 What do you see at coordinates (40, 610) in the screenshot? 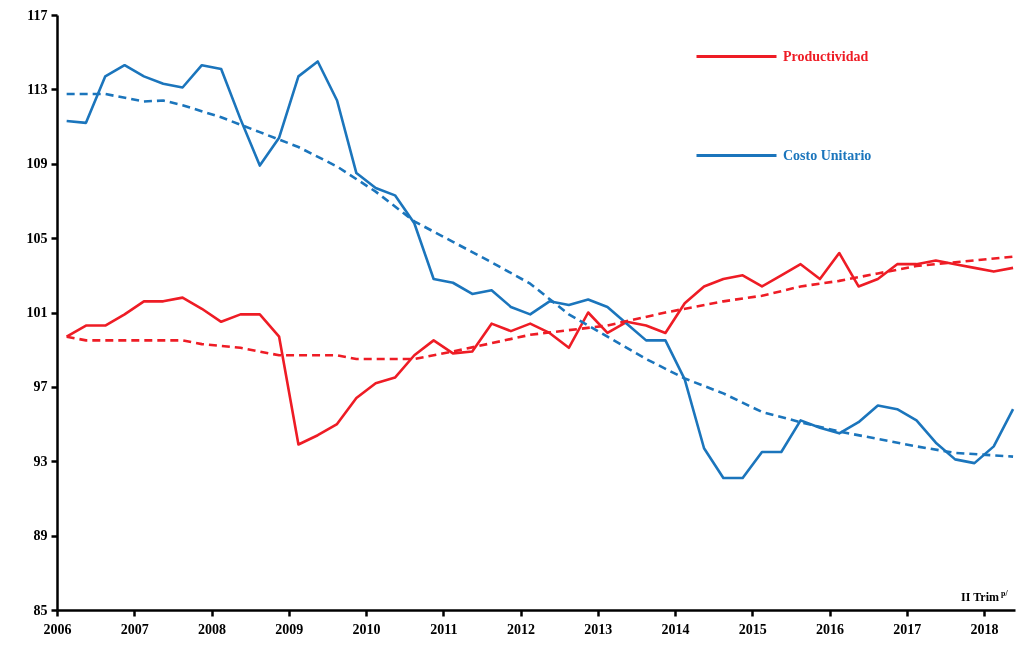
I see `y-tick-label: 85` at bounding box center [40, 610].